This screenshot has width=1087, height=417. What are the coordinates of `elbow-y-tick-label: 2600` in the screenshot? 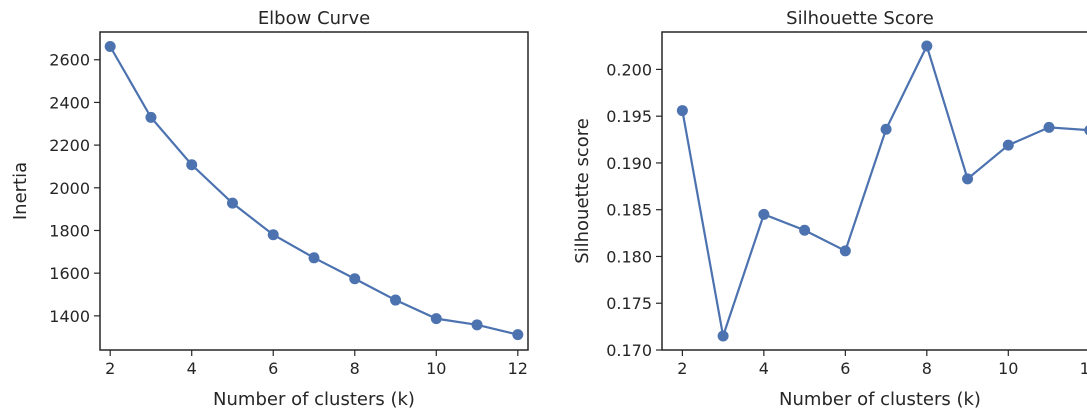 It's located at (69, 60).